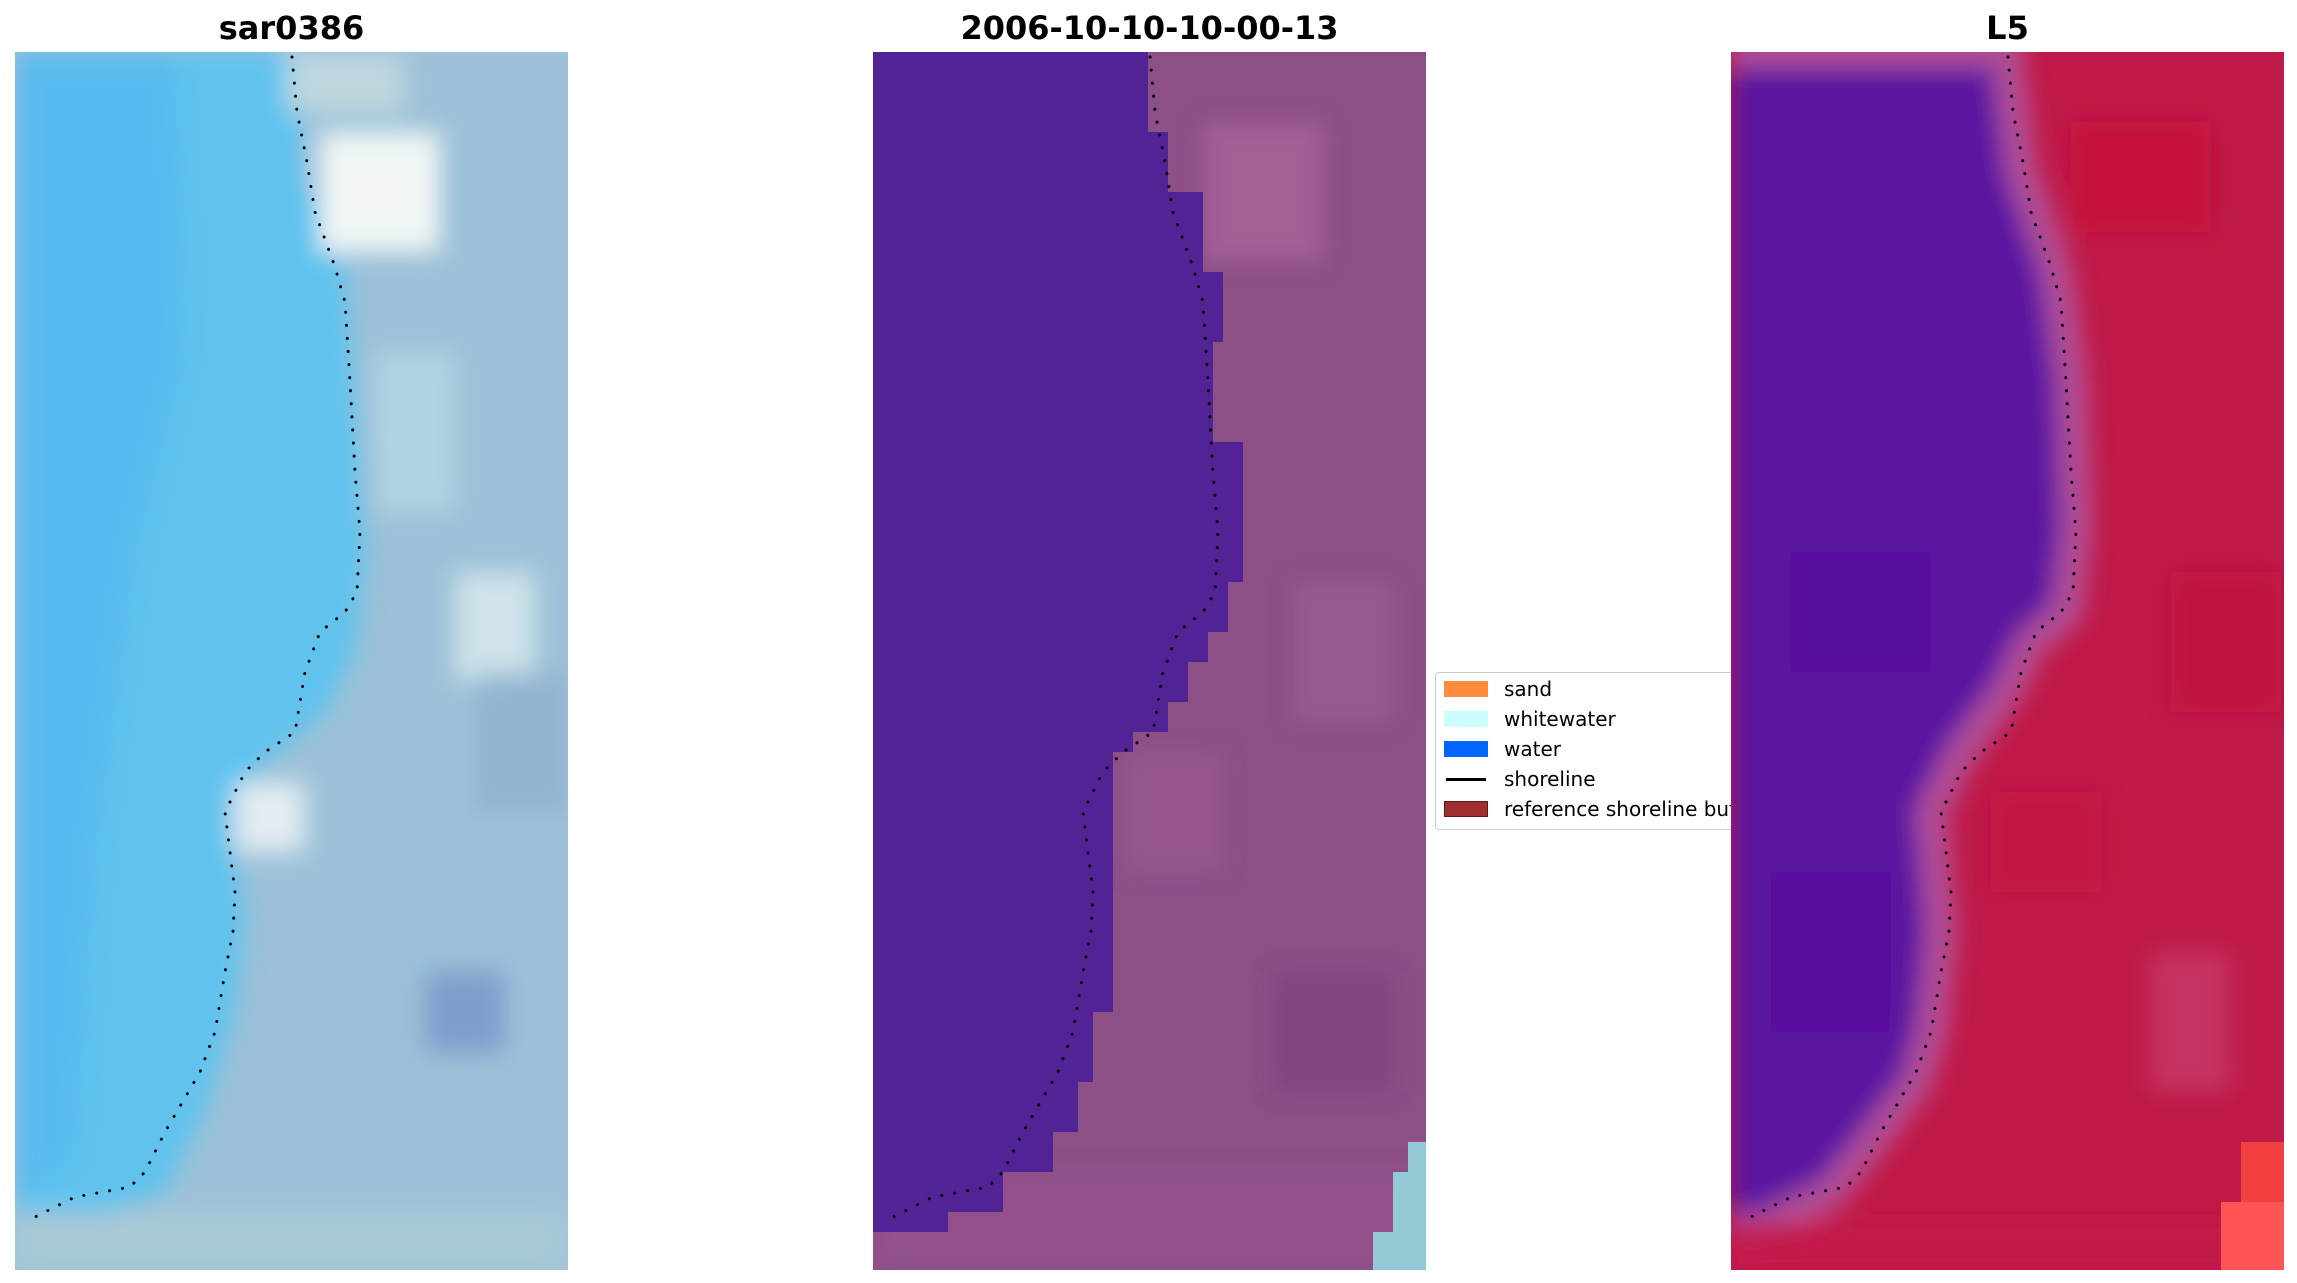 The image size is (2297, 1283). I want to click on water-class-region, so click(1058, 642).